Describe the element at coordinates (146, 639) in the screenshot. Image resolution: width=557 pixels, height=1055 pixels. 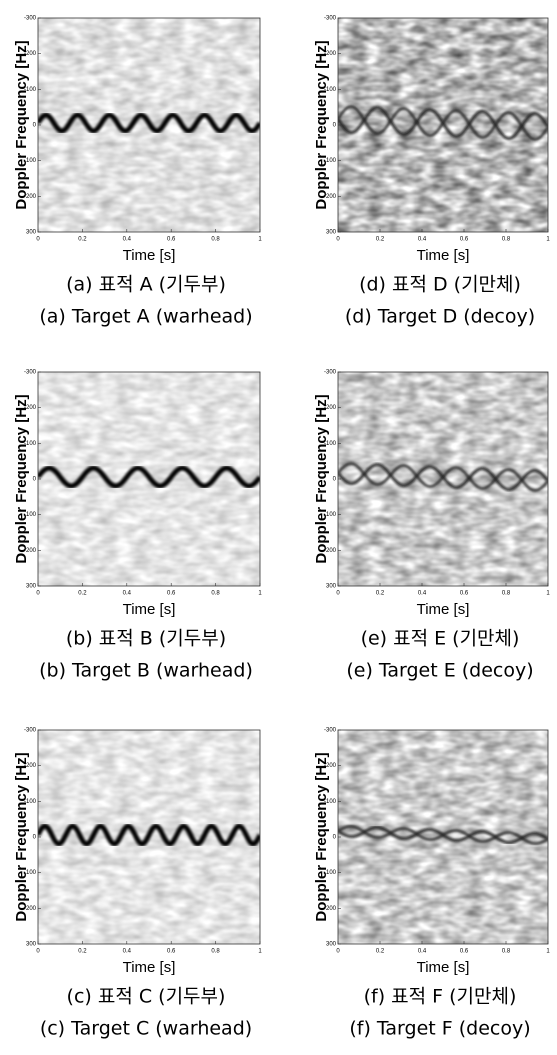
I see `caption-ko: (b) 표적 B (기두부)` at that location.